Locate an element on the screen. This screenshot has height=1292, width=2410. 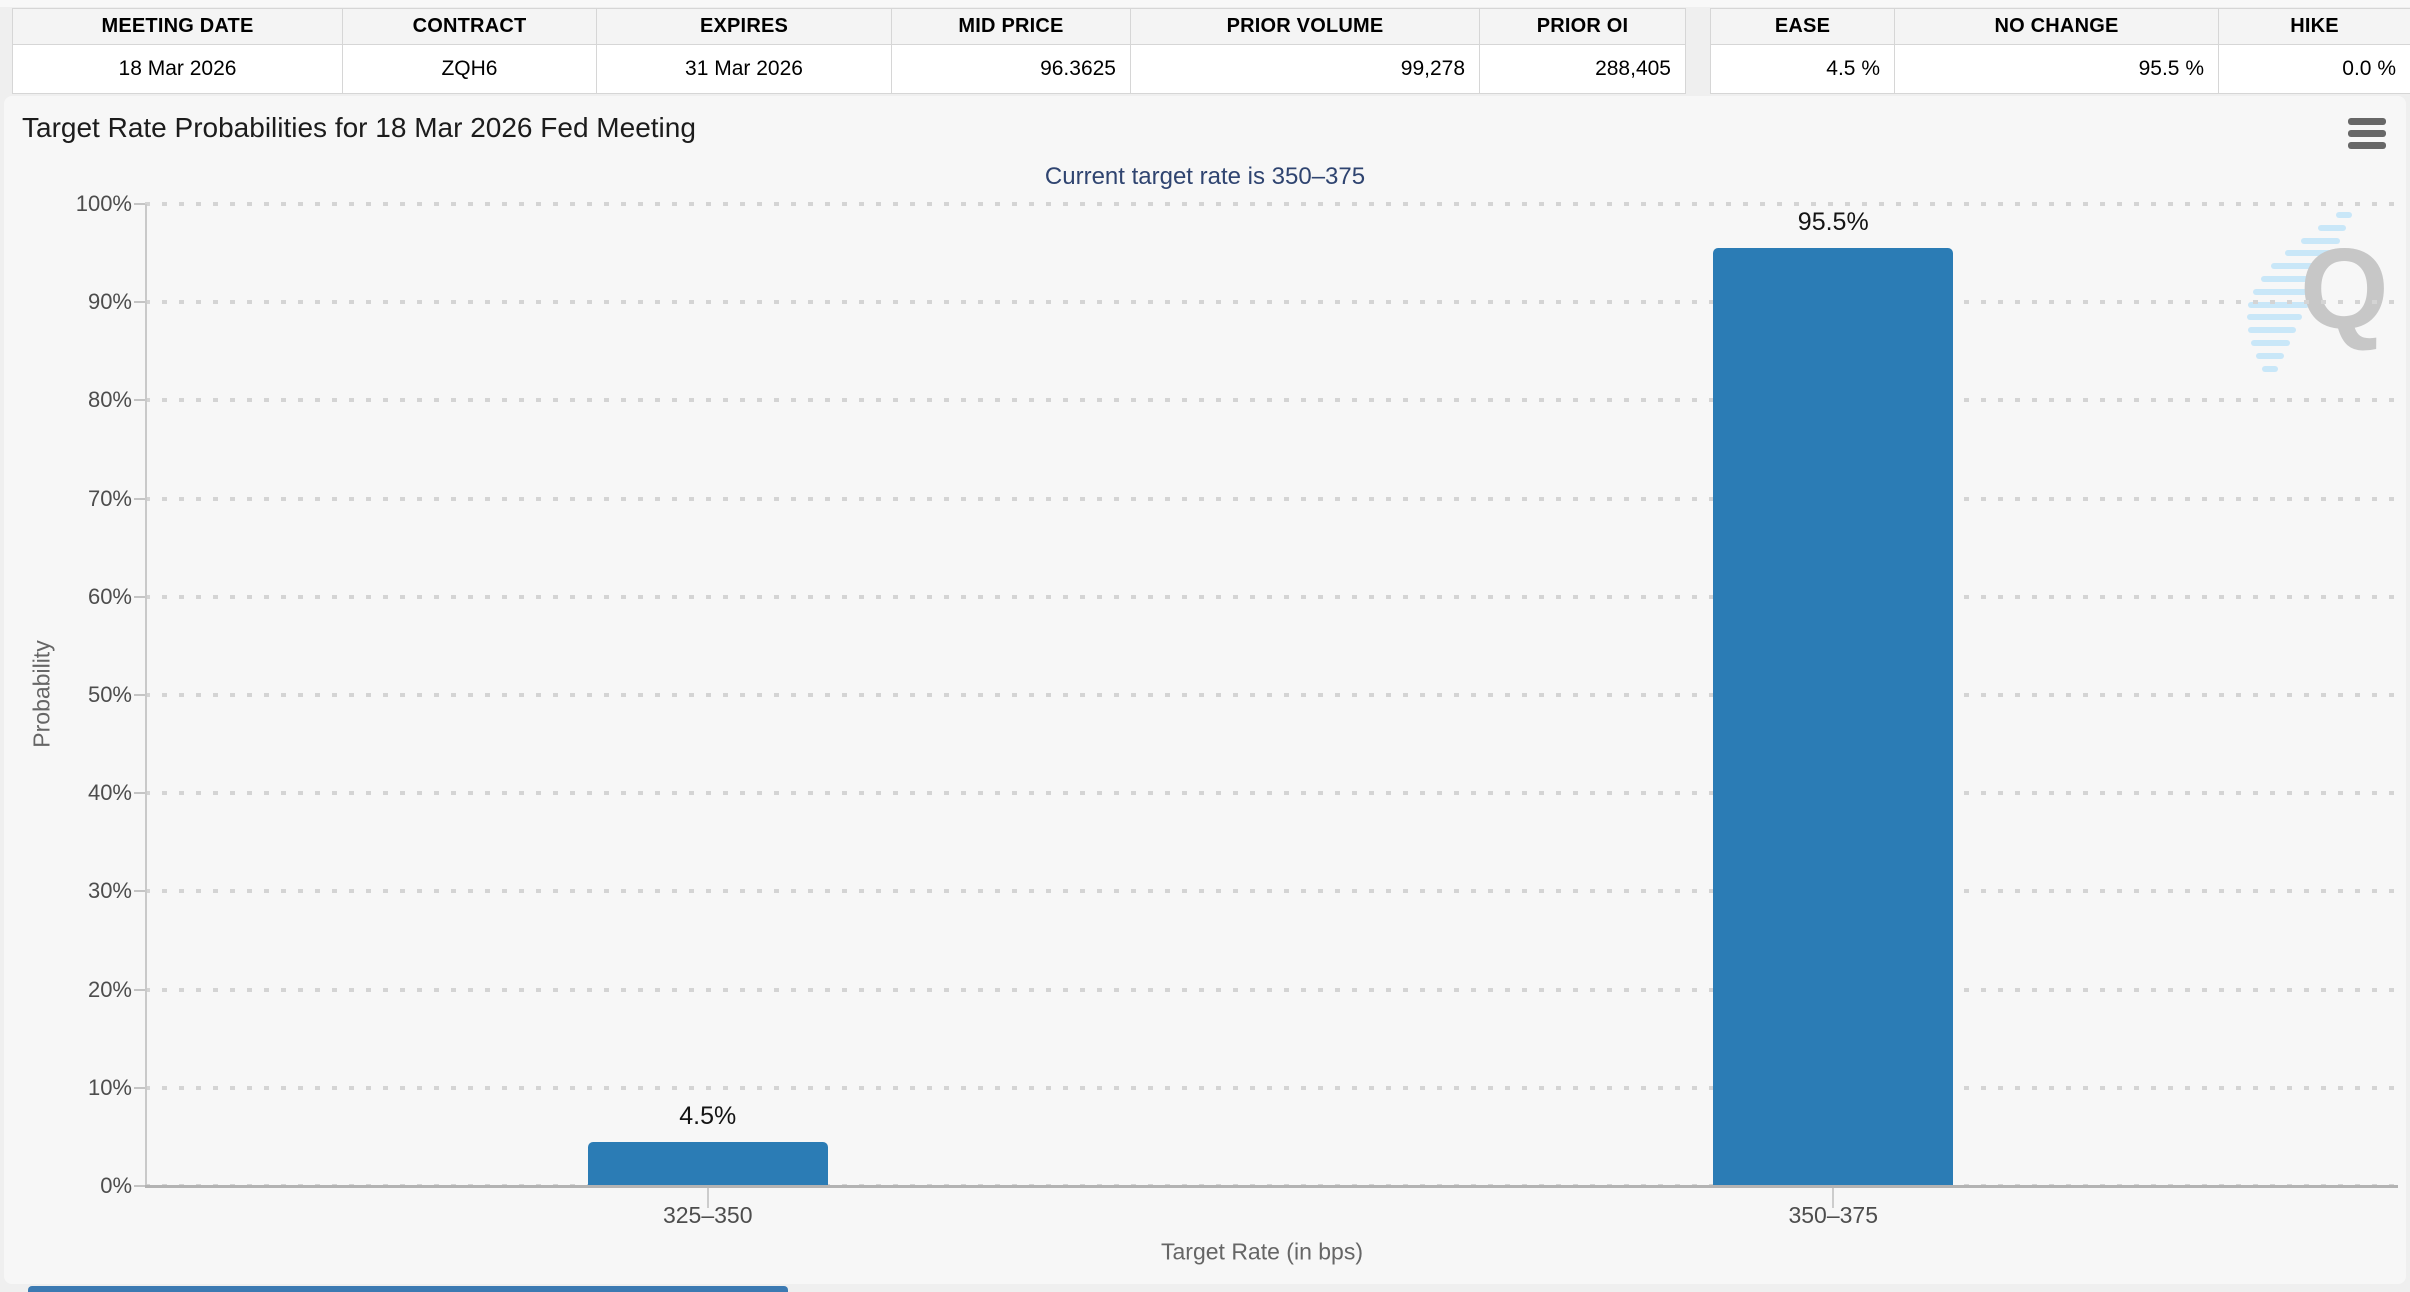
header-cell: MID PRICE is located at coordinates (1011, 26).